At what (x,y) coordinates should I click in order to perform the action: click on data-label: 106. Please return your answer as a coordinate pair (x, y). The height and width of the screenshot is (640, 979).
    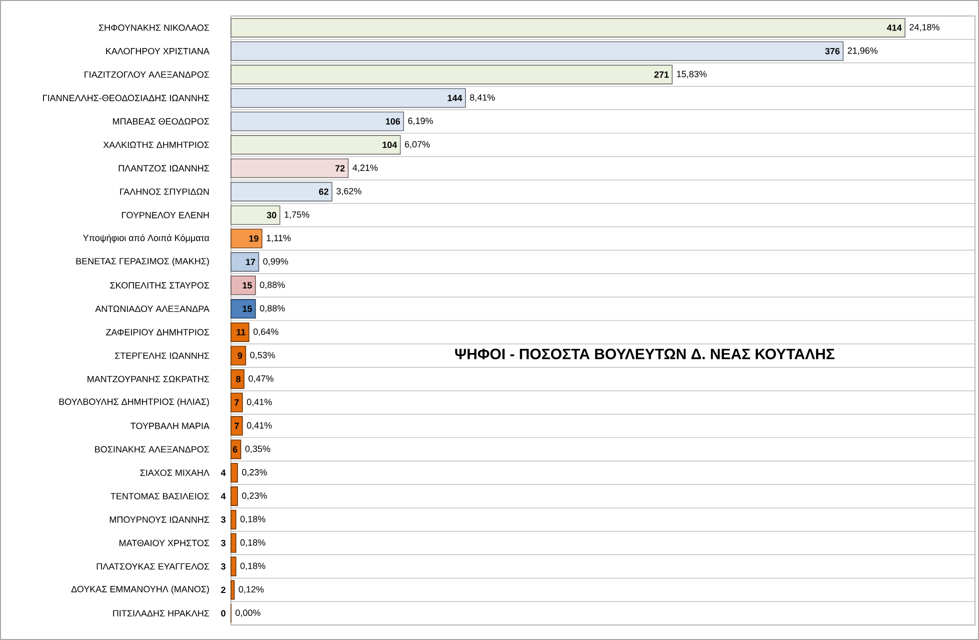
    Looking at the image, I should click on (393, 121).